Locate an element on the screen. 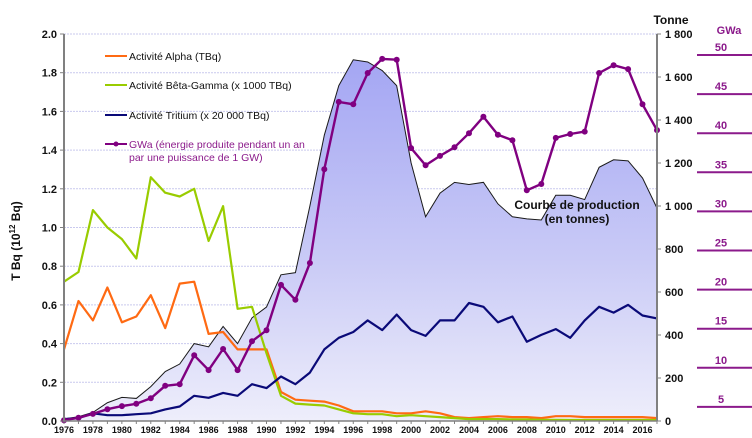 This screenshot has width=752, height=438. right-tick-label: 200 is located at coordinates (674, 379).